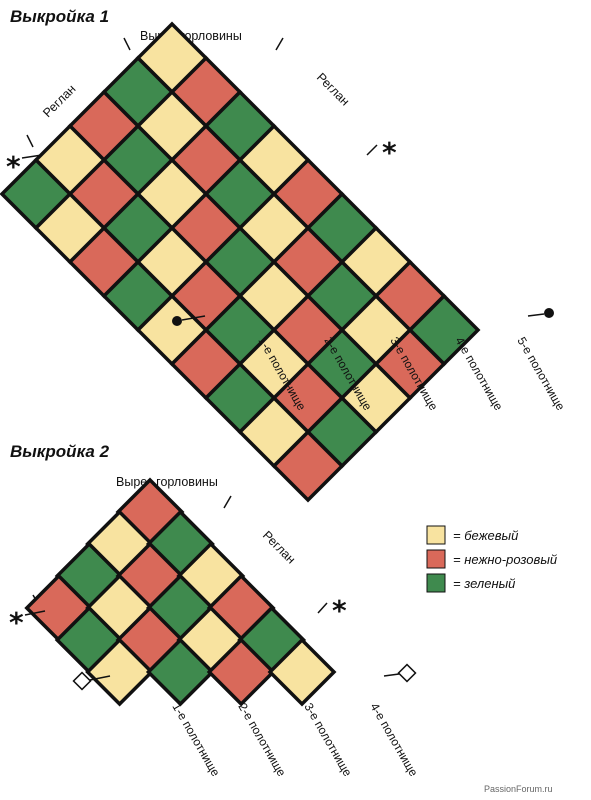 This screenshot has height=800, width=591. What do you see at coordinates (436, 535) in the screenshot?
I see `legend-swatch-beige` at bounding box center [436, 535].